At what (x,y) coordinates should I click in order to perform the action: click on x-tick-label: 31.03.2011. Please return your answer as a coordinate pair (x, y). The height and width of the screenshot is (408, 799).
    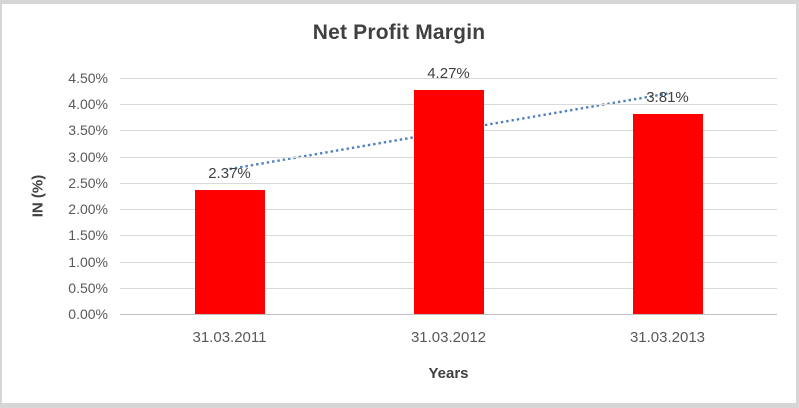
    Looking at the image, I should click on (229, 337).